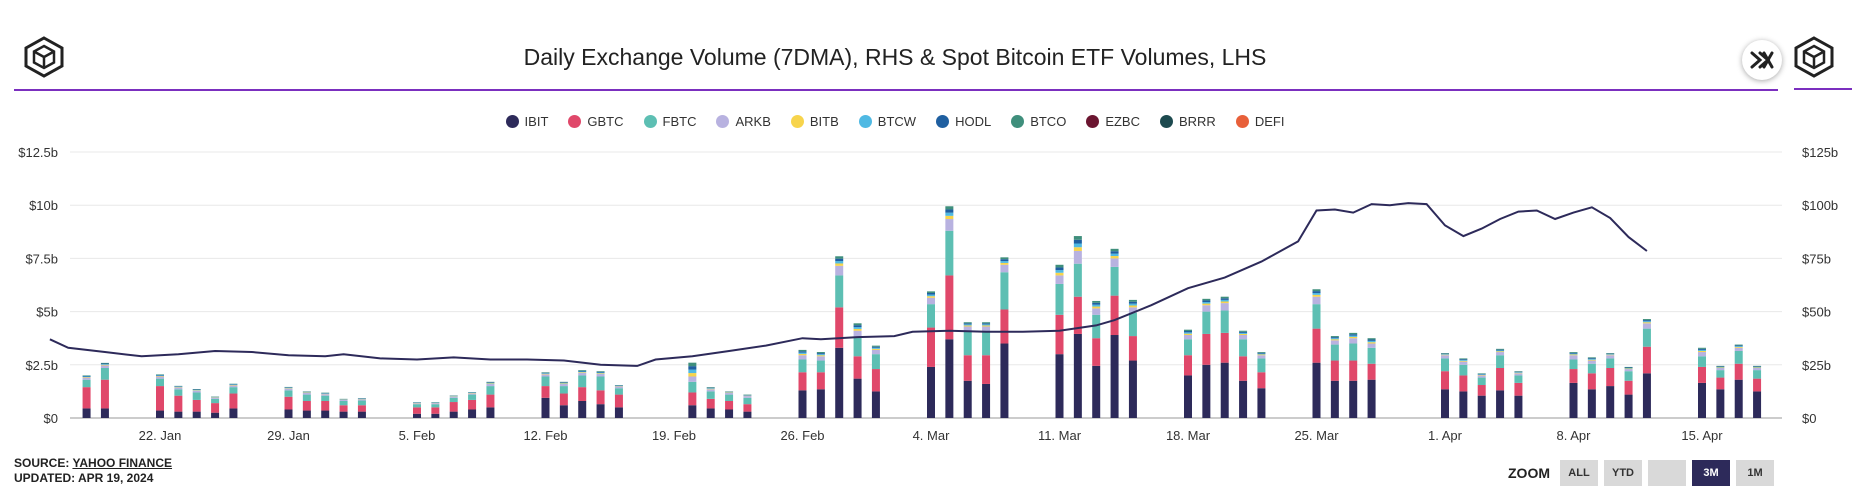 The height and width of the screenshot is (502, 1872). I want to click on legend-item-btco: BTCO, so click(1038, 121).